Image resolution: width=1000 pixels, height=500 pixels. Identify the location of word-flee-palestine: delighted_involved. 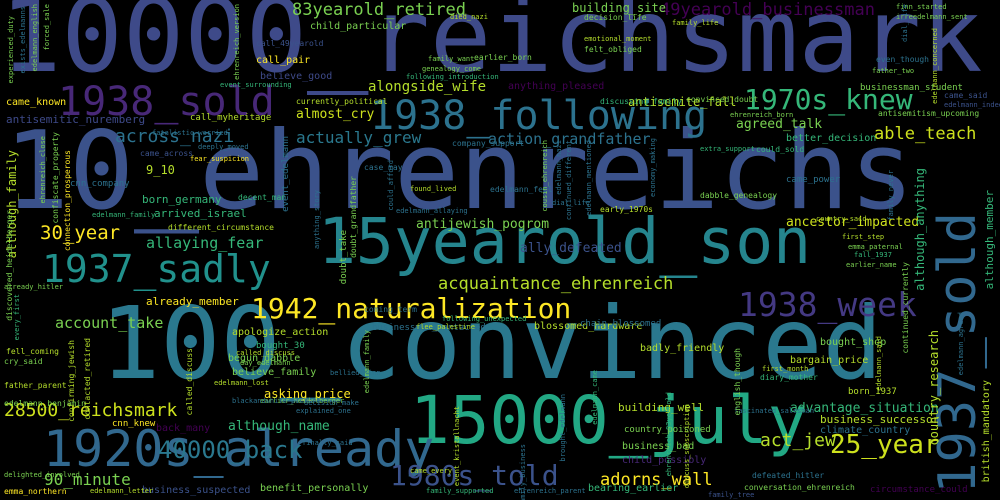
(42, 475).